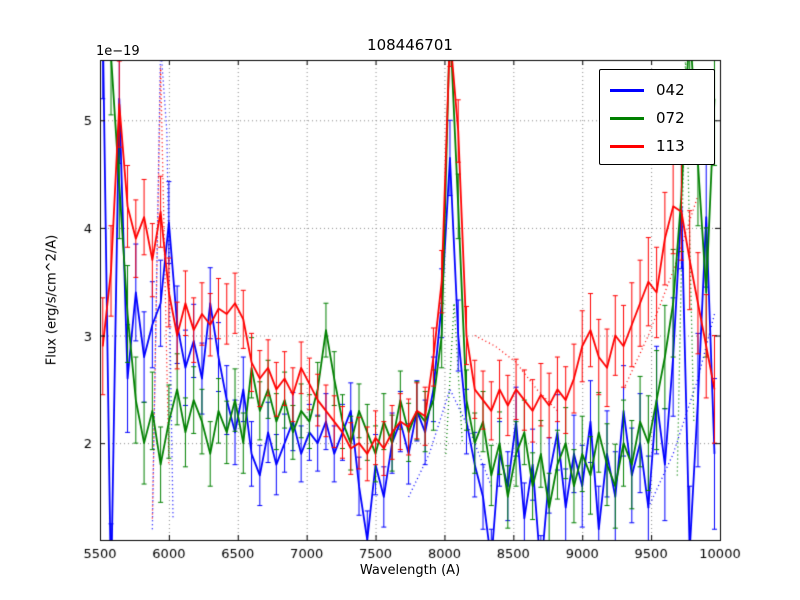 Image resolution: width=800 pixels, height=600 pixels. Describe the element at coordinates (410, 45) in the screenshot. I see `plot-title: 108446701` at that location.